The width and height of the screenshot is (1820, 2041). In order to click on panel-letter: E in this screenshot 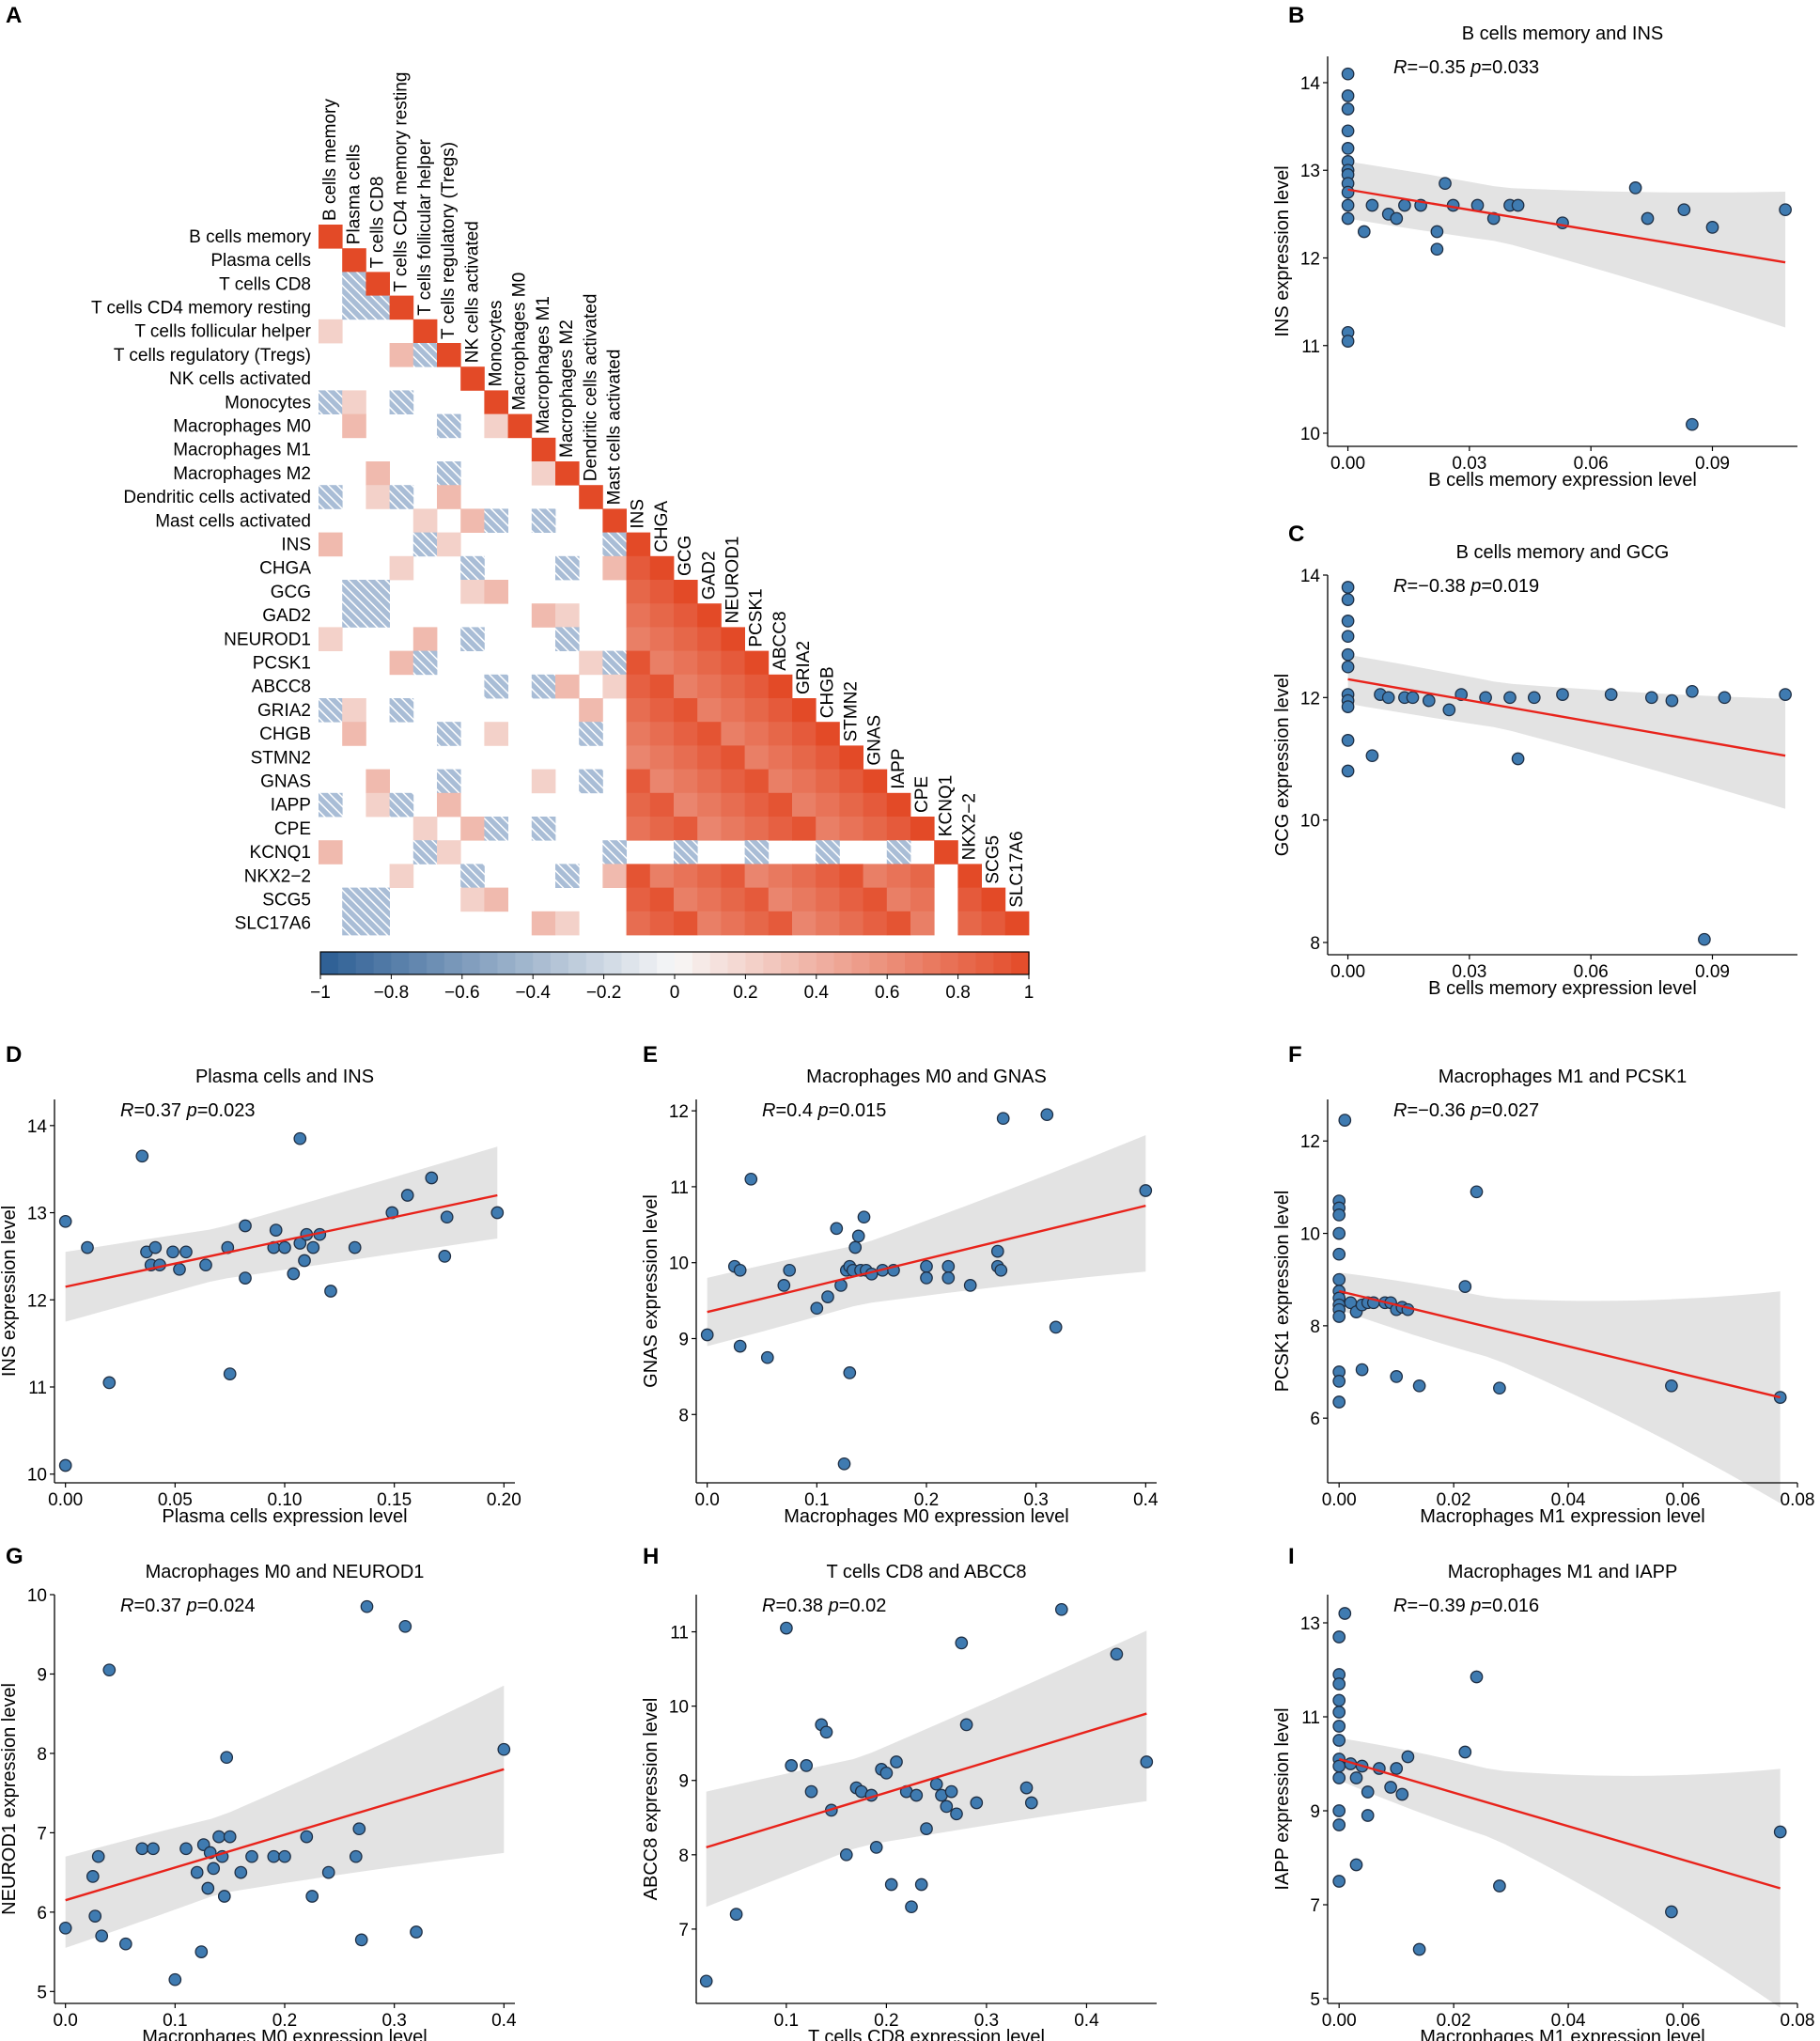, I will do `click(650, 1054)`.